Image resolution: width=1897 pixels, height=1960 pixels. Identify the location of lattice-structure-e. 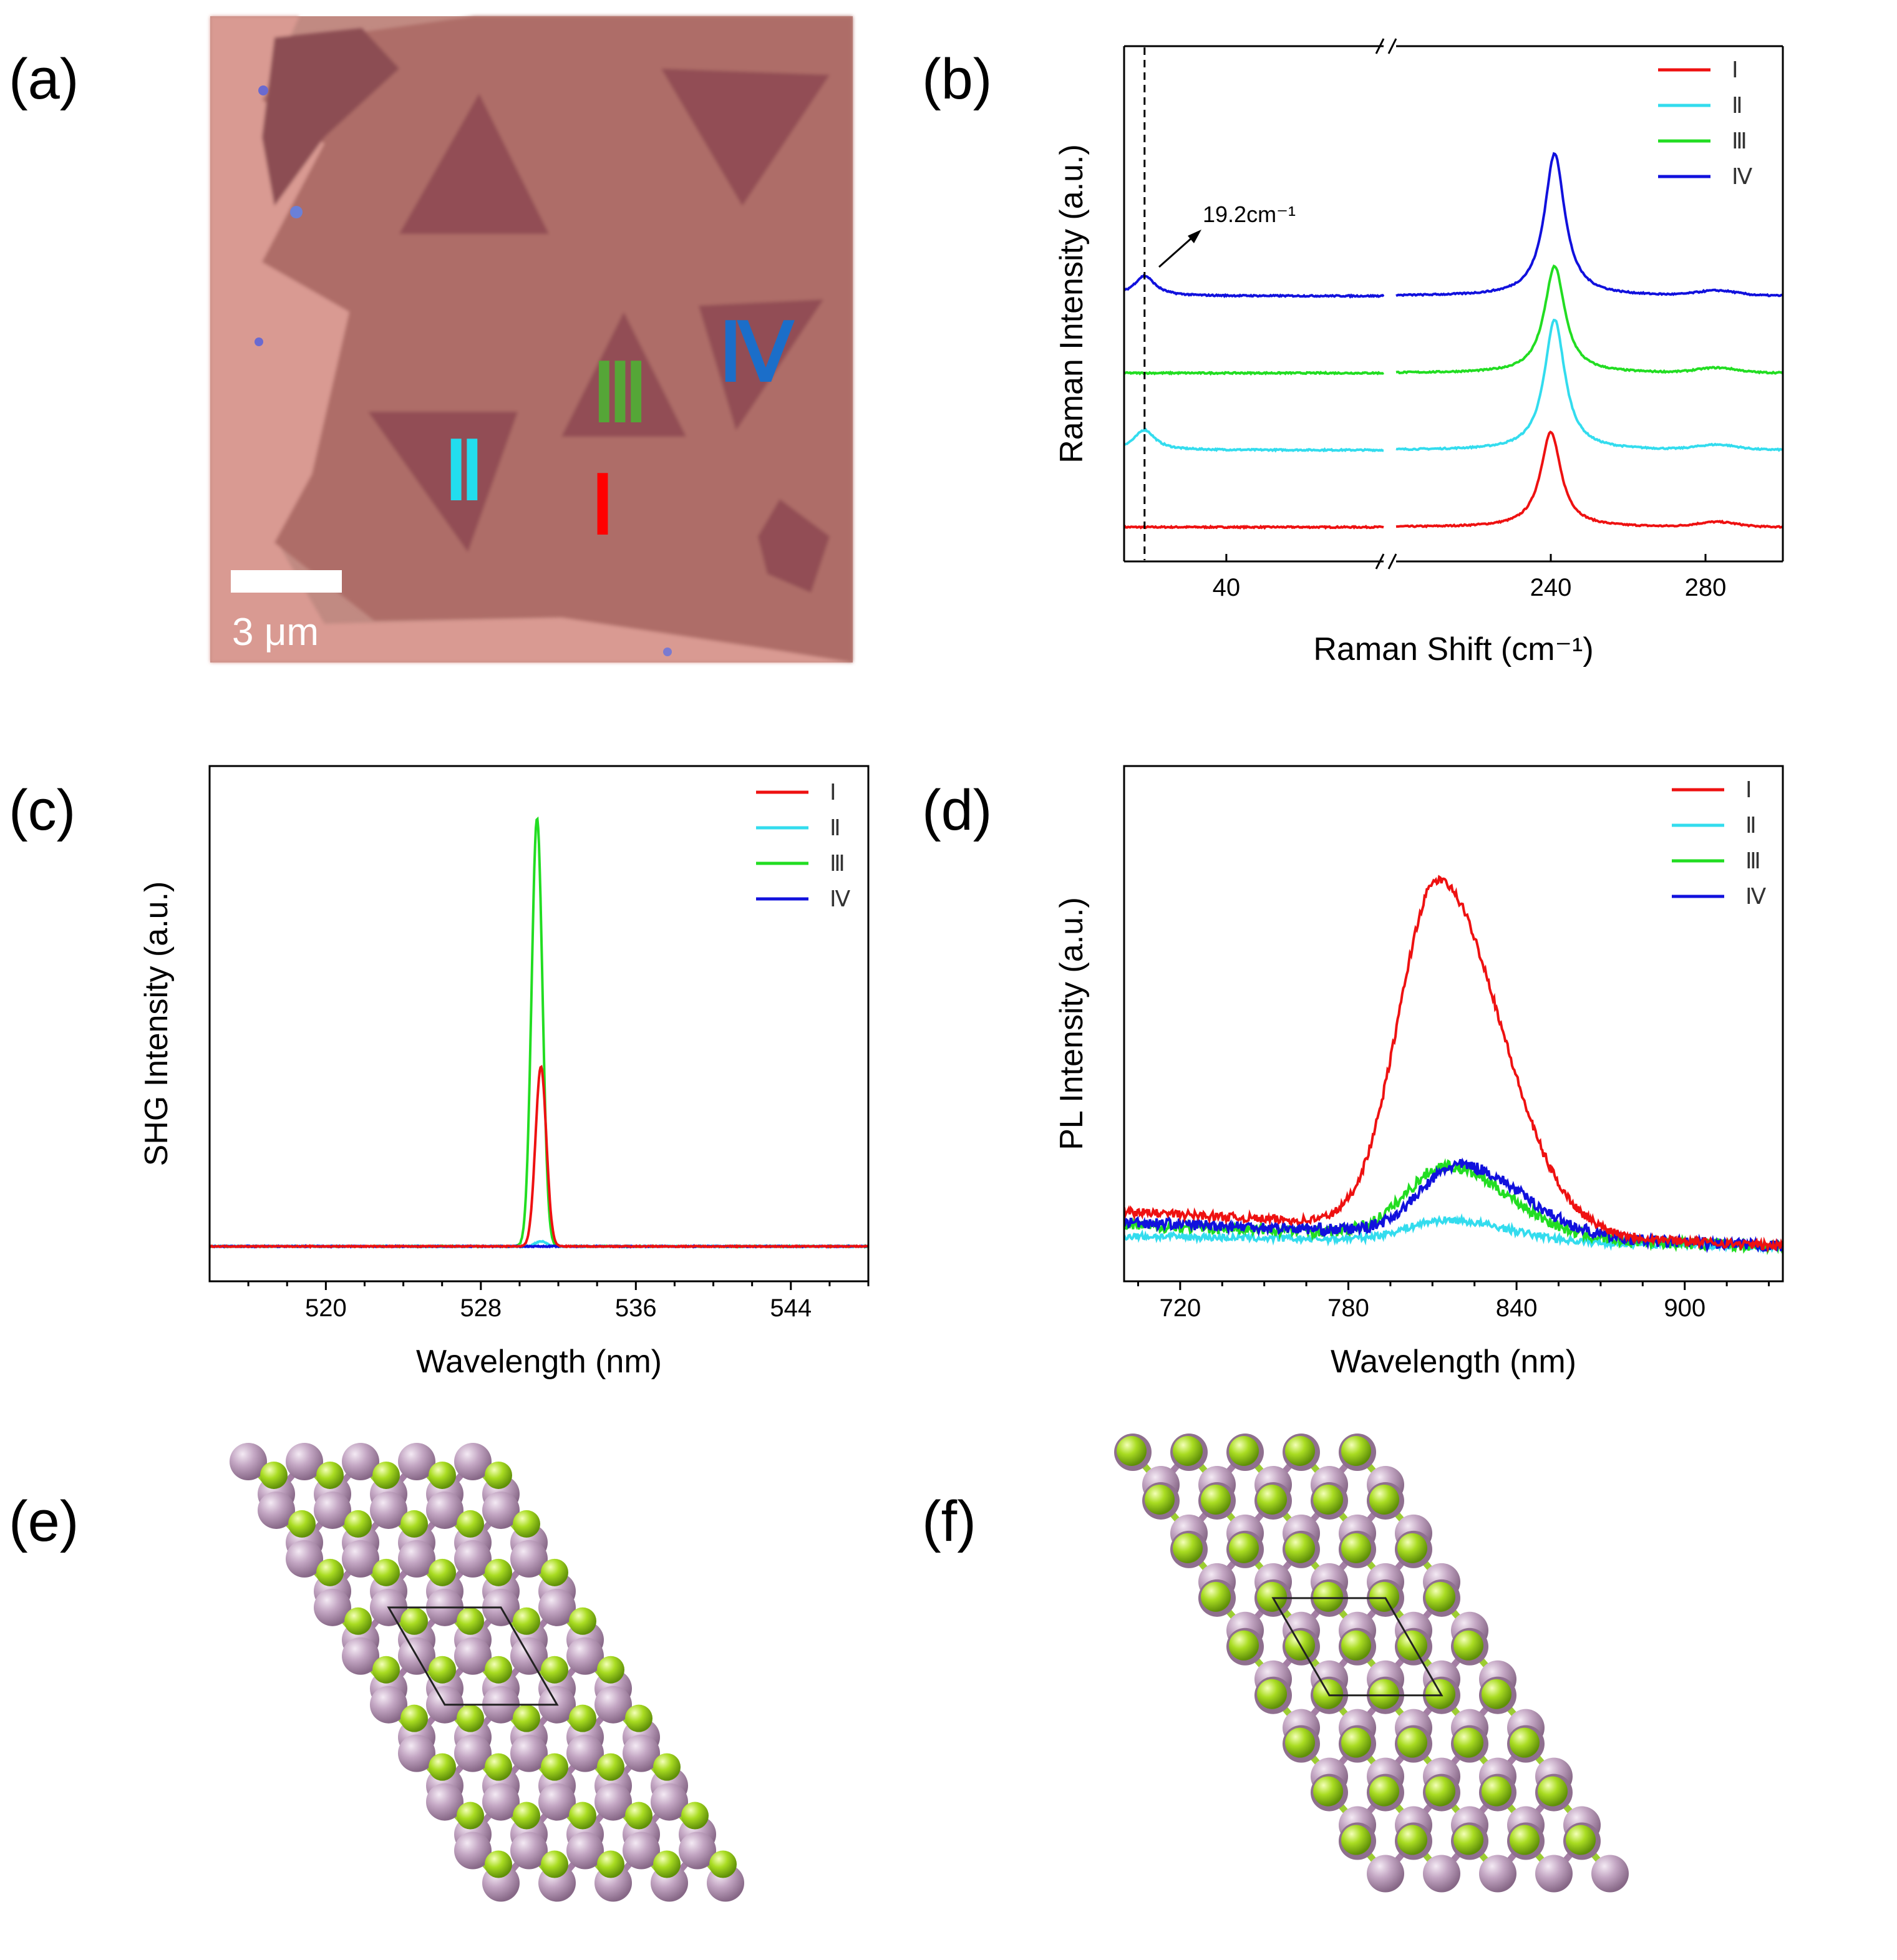
(487, 1672).